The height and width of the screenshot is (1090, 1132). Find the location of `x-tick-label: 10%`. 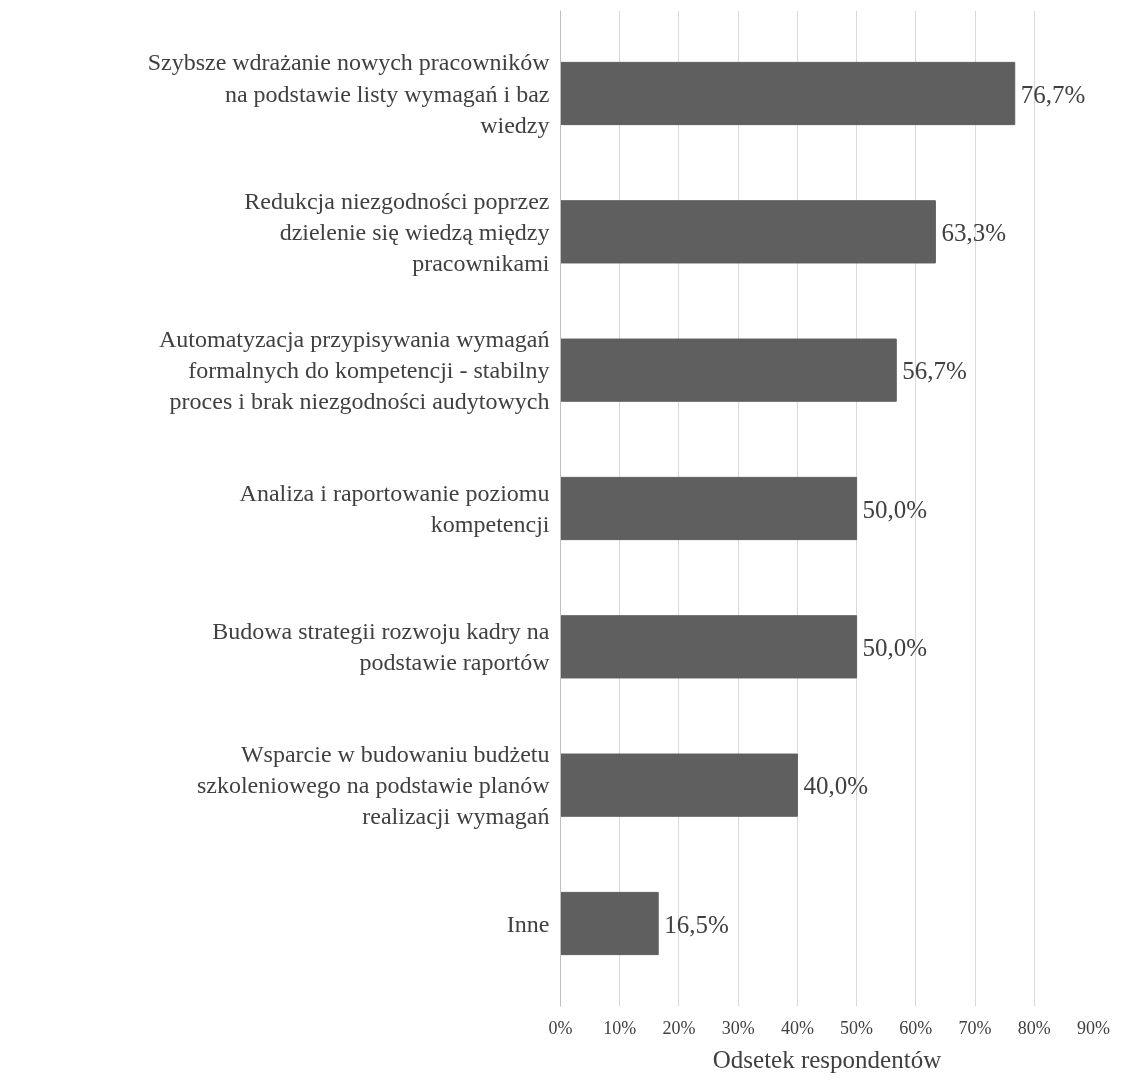

x-tick-label: 10% is located at coordinates (620, 1027).